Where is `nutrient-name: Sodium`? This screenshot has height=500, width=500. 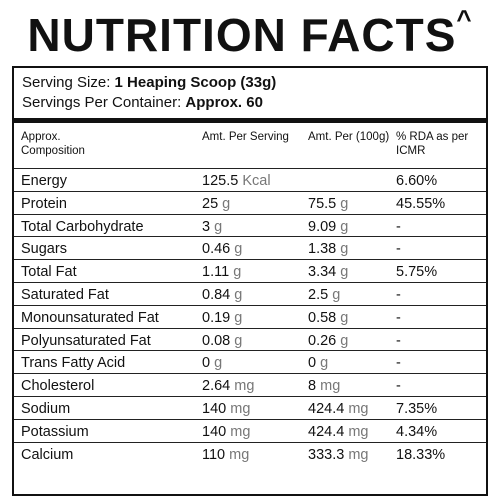 nutrient-name: Sodium is located at coordinates (46, 409).